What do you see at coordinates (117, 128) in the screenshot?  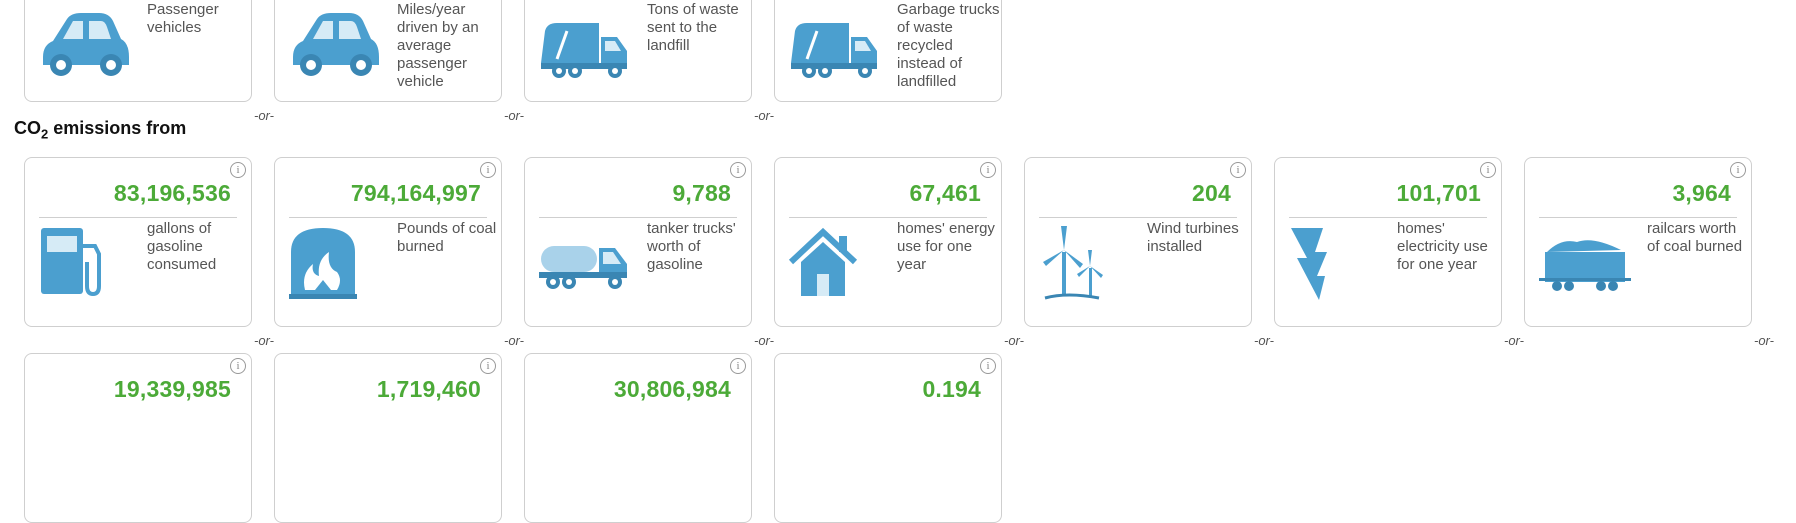 I see `heading-suffix: emissions from` at bounding box center [117, 128].